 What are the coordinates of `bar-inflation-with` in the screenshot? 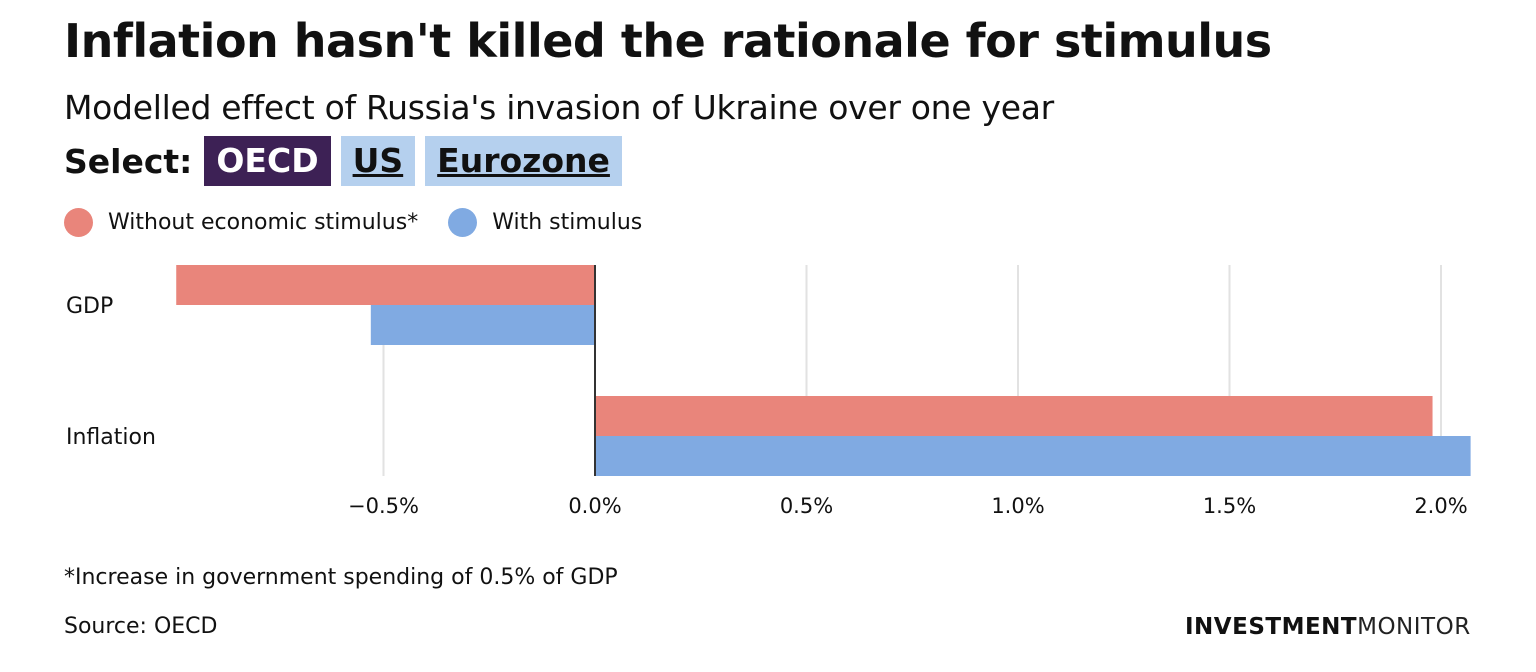 It's located at (1033, 456).